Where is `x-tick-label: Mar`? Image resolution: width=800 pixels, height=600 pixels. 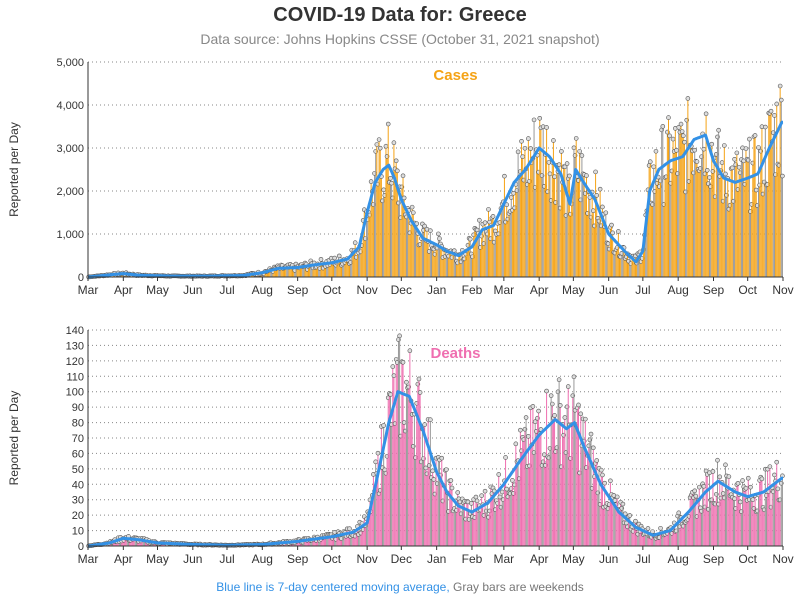 x-tick-label: Mar is located at coordinates (88, 290).